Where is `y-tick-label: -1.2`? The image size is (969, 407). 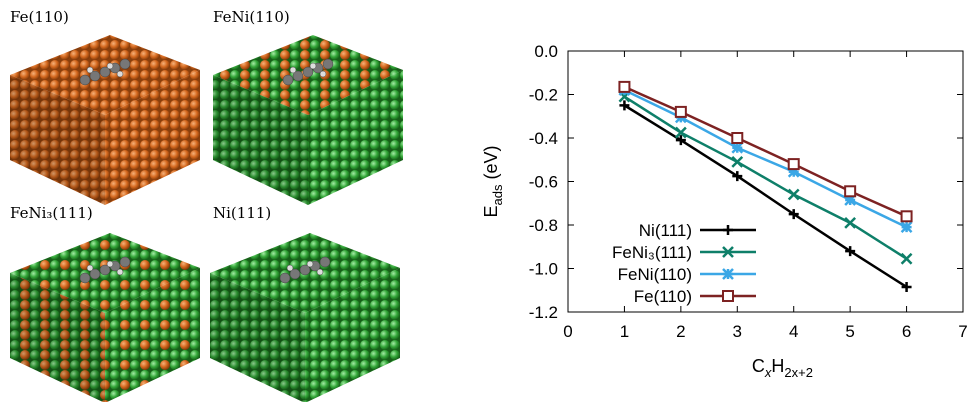
y-tick-label: -1.2 is located at coordinates (543, 312).